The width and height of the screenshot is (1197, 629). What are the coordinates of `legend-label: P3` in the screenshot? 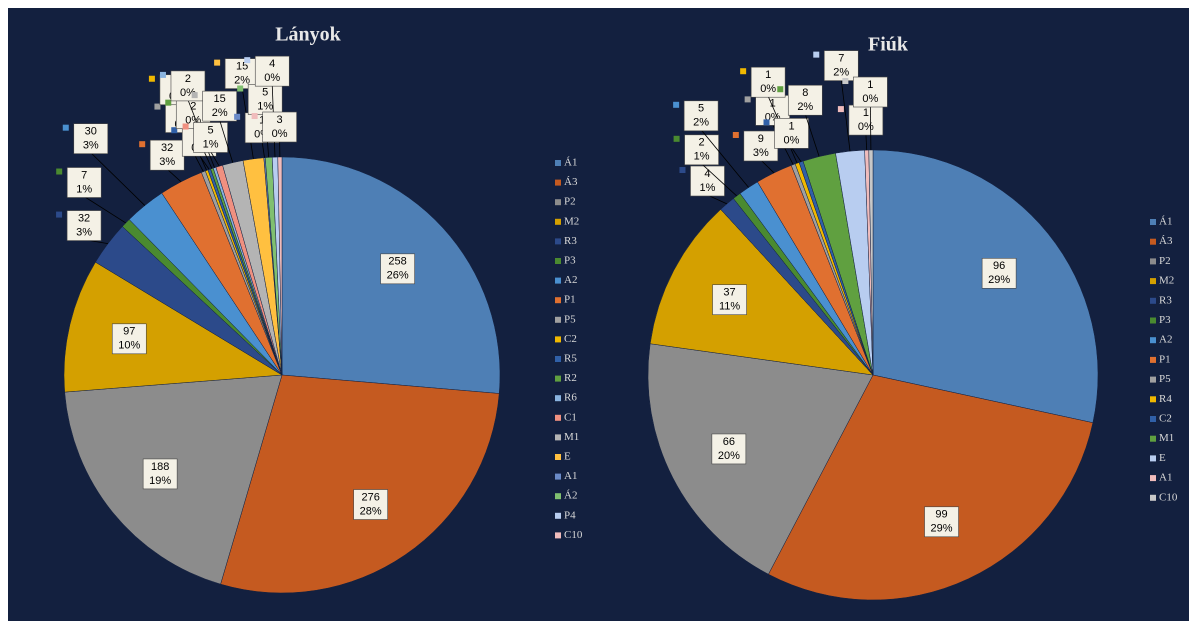 It's located at (1165, 320).